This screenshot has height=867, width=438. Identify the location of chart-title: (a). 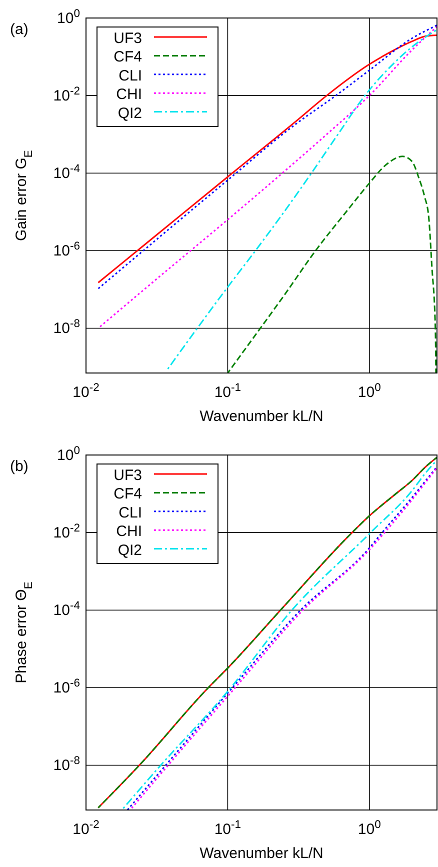
(19, 29).